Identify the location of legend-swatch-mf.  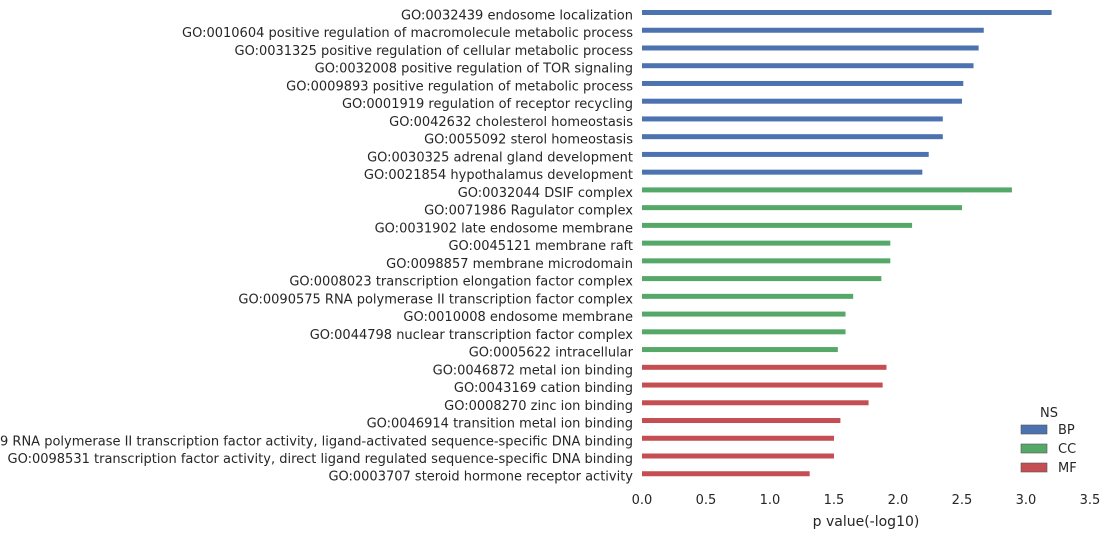
(1034, 467).